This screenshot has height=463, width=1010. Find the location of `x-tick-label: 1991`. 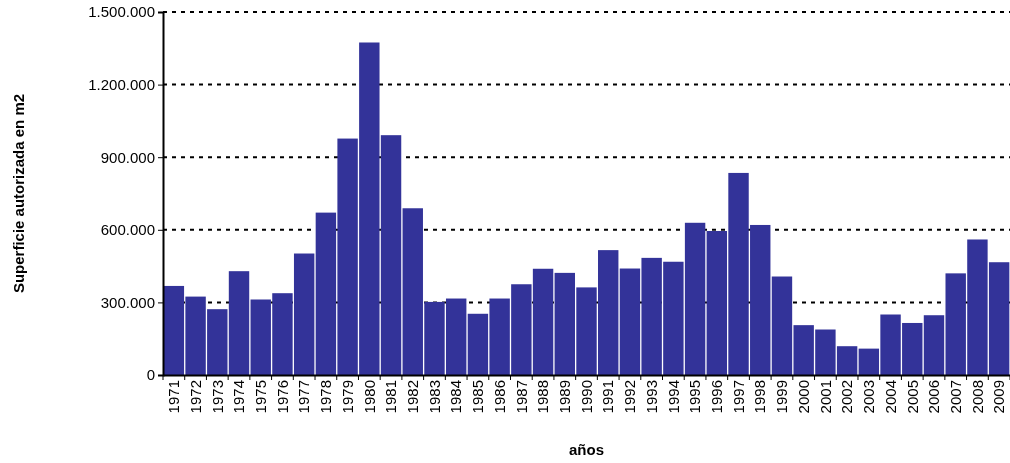

x-tick-label: 1991 is located at coordinates (608, 397).